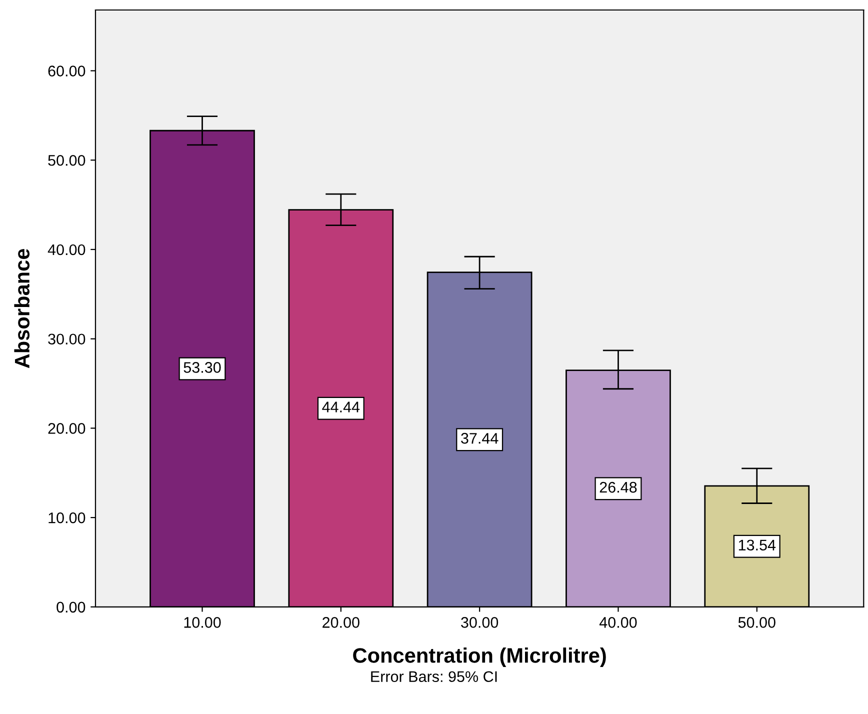 This screenshot has width=868, height=714. I want to click on y-tick-label: 0.00, so click(71, 607).